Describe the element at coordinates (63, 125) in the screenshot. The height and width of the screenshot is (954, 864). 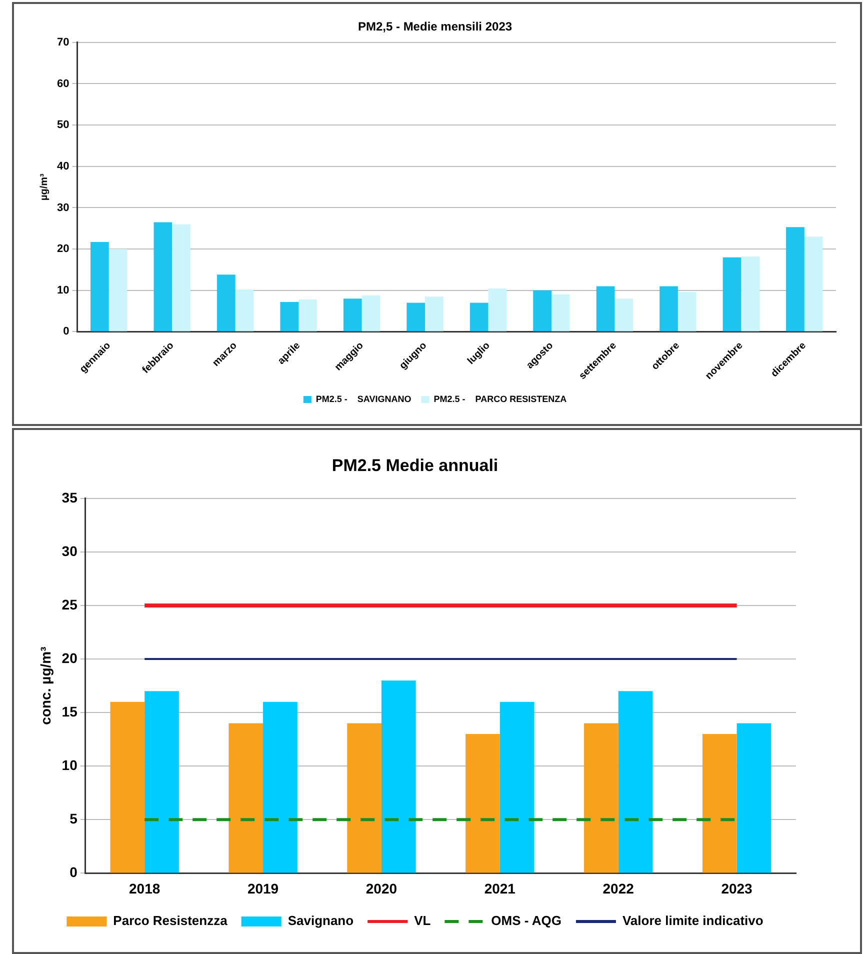
I see `y-tick-label: 50` at that location.